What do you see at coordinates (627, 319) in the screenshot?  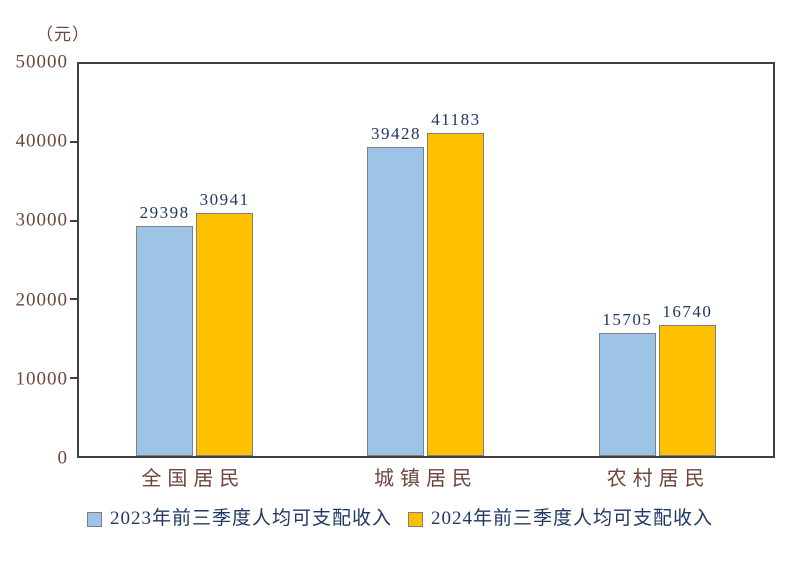 I see `bar-value-label: 15705` at bounding box center [627, 319].